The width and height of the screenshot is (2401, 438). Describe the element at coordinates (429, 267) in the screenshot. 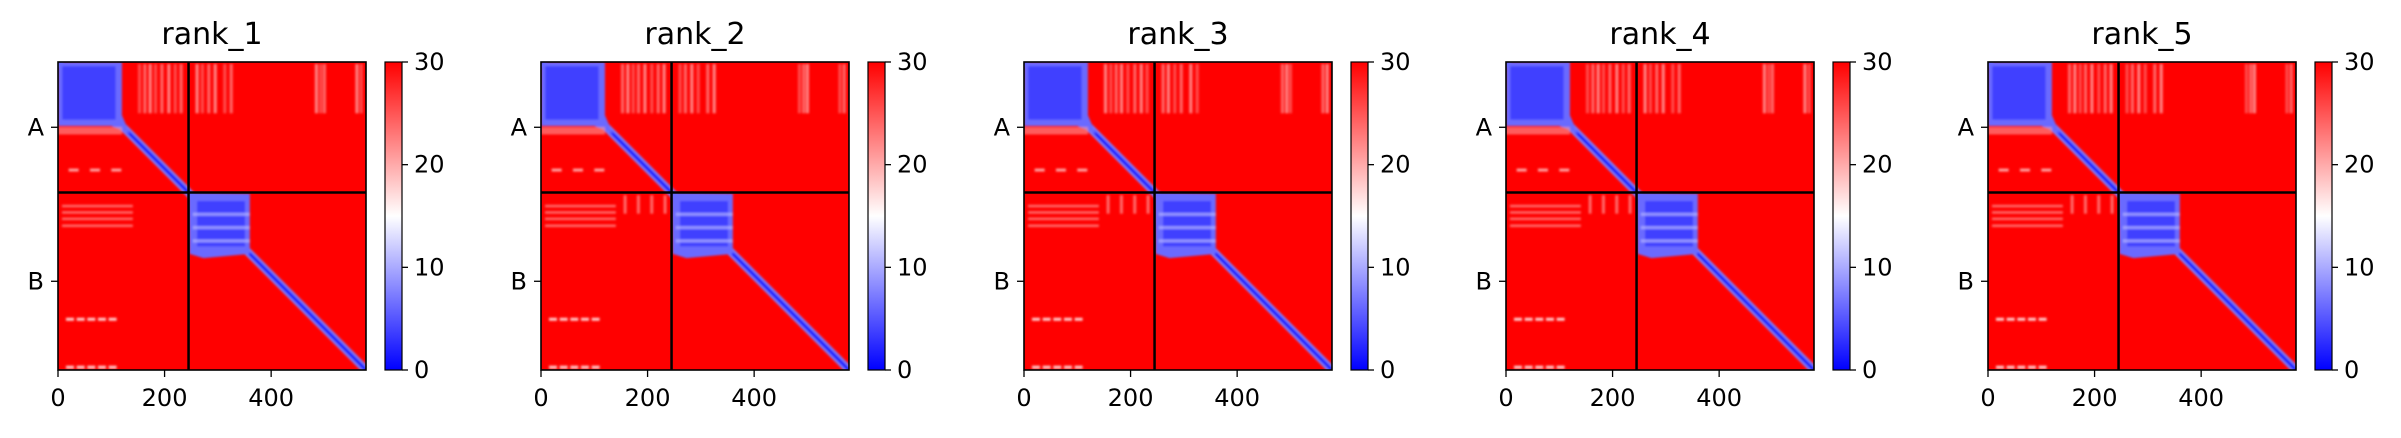

I see `colorbar-tick-label: 10` at that location.